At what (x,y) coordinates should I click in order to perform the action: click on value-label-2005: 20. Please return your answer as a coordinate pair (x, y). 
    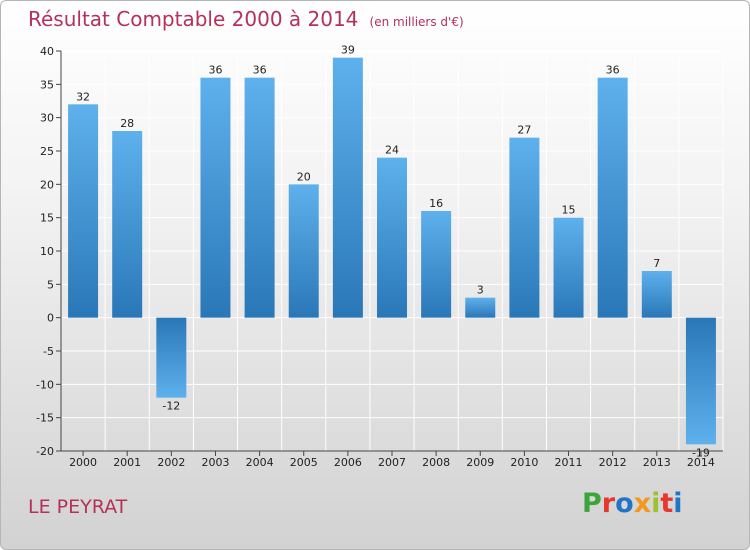
    Looking at the image, I should click on (304, 176).